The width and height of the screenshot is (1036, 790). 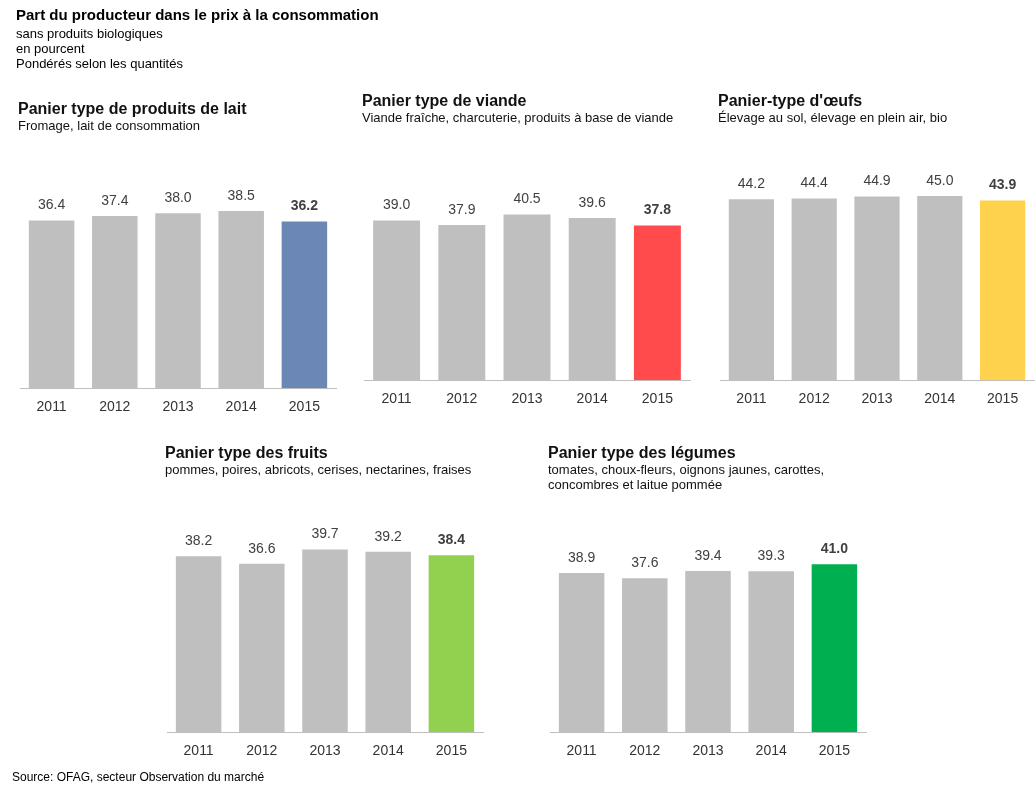 I want to click on data-label: 38.0, so click(x=178, y=197).